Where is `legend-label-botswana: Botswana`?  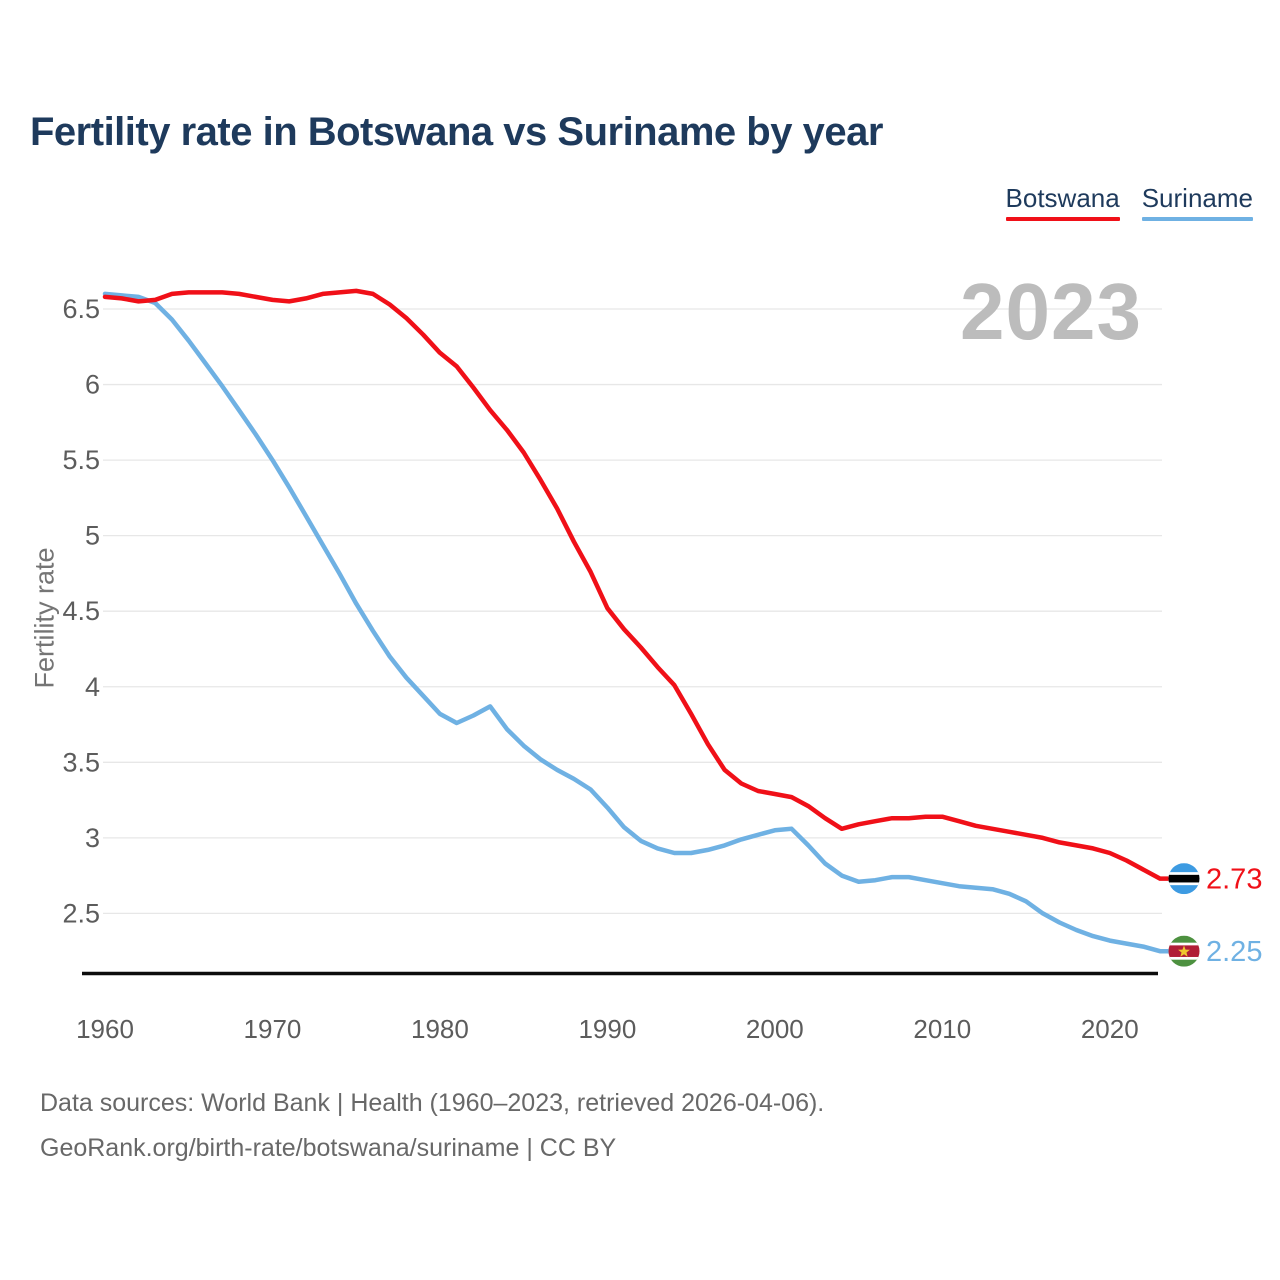
legend-label-botswana: Botswana is located at coordinates (1062, 198).